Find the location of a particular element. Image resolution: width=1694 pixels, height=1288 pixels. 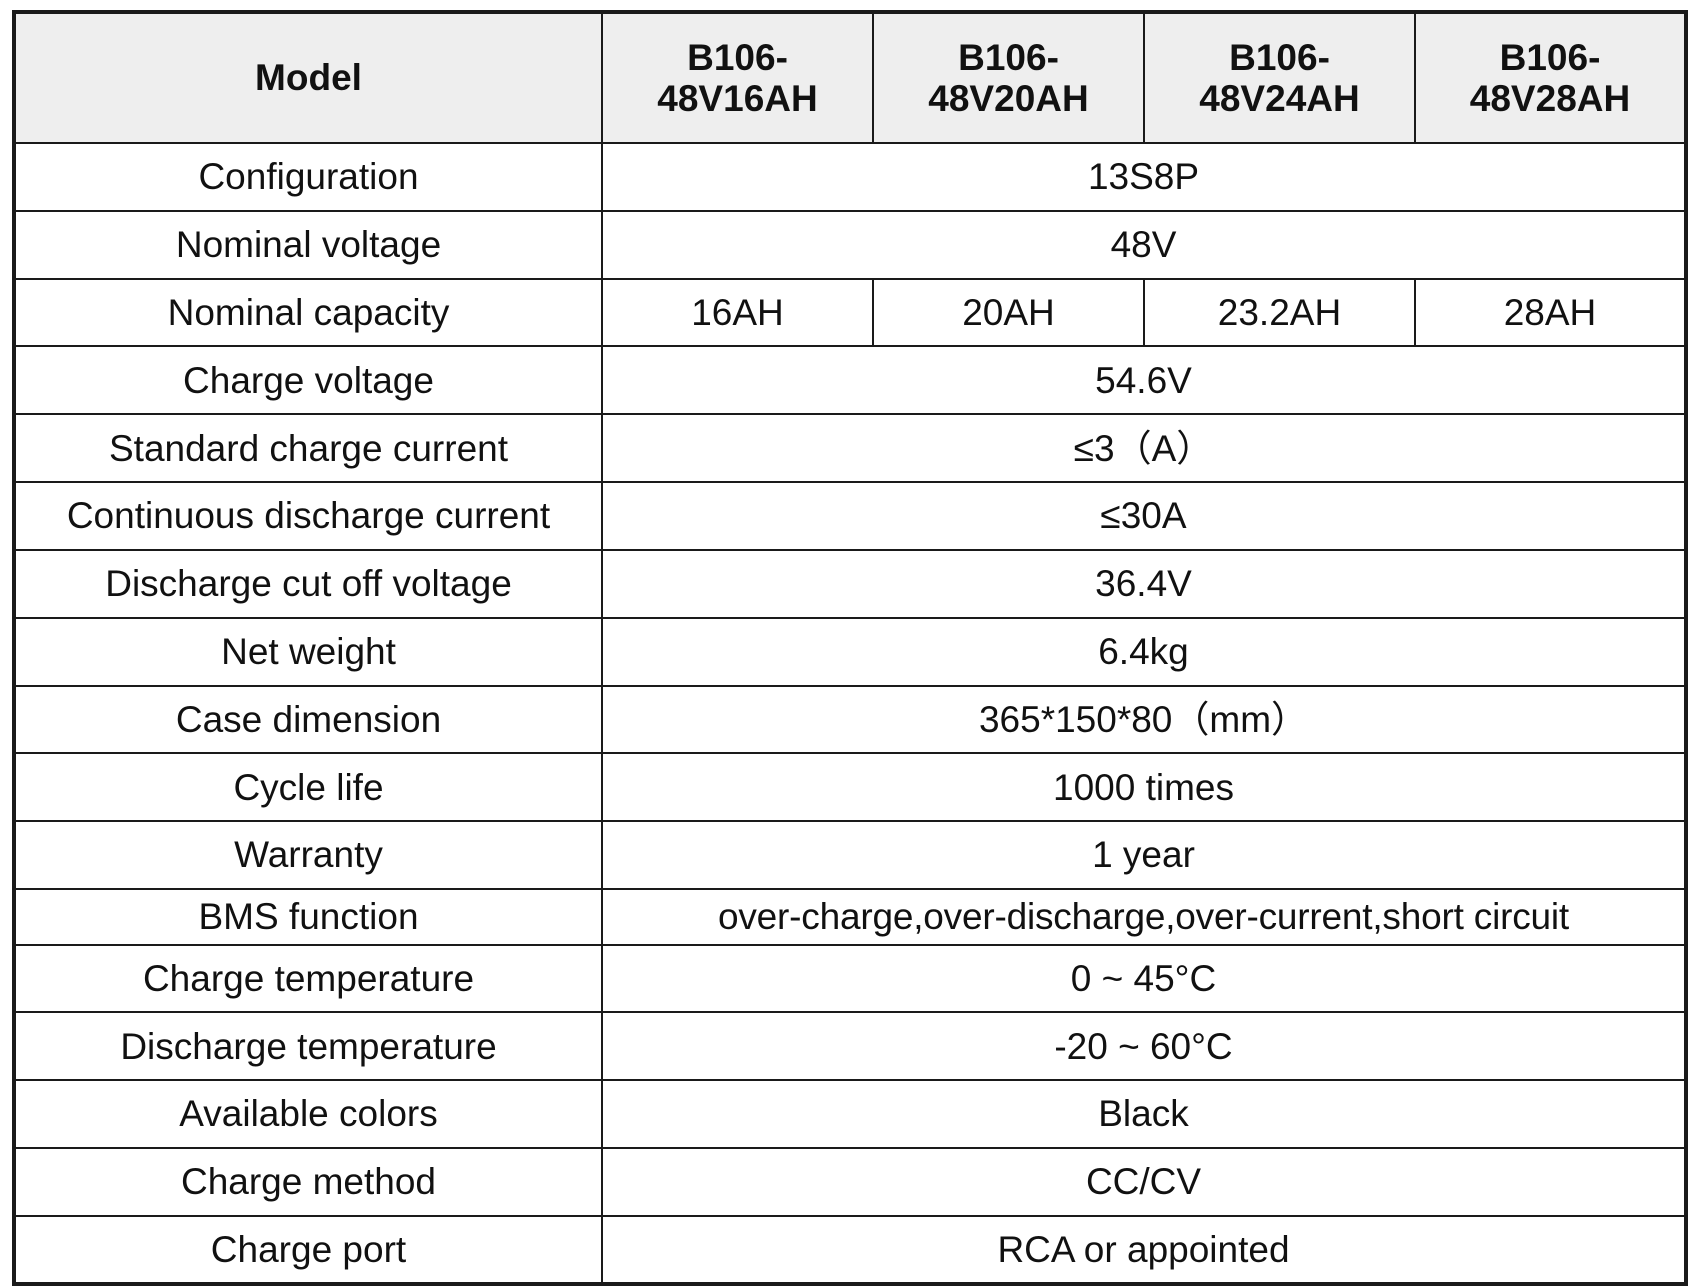

row-label: Available colors is located at coordinates (308, 1114).